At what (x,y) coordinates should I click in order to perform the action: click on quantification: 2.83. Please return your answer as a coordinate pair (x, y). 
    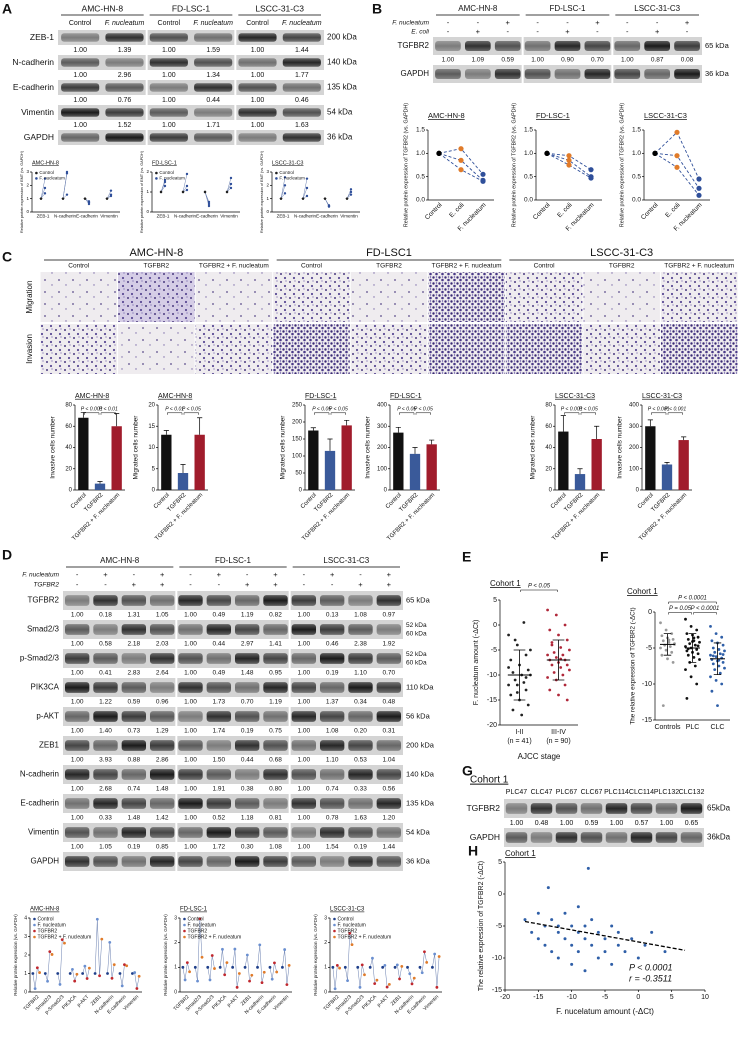
    Looking at the image, I should click on (134, 673).